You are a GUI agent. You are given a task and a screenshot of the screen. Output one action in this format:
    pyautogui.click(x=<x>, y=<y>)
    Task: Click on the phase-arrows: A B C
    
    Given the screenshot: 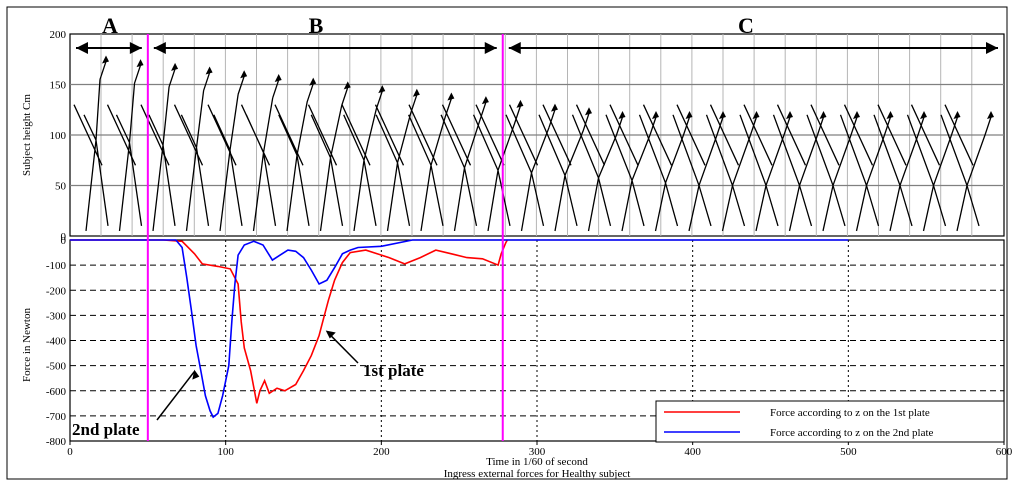 What is the action you would take?
    pyautogui.click(x=537, y=33)
    